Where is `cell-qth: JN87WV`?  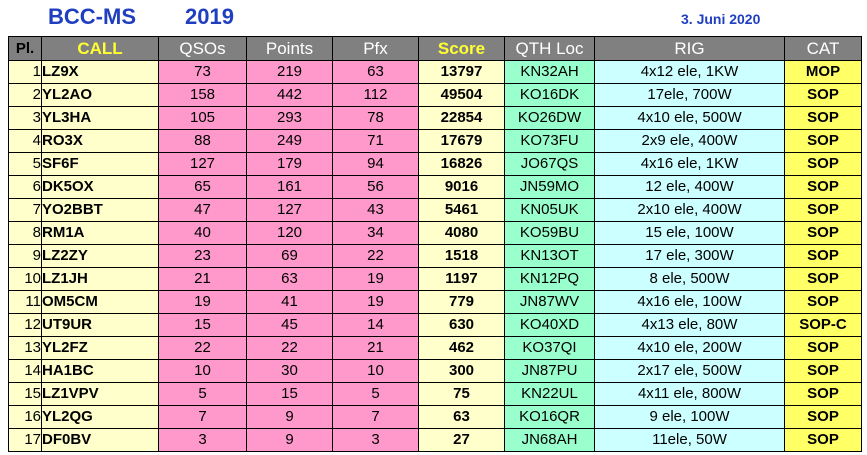
cell-qth: JN87WV is located at coordinates (549, 302).